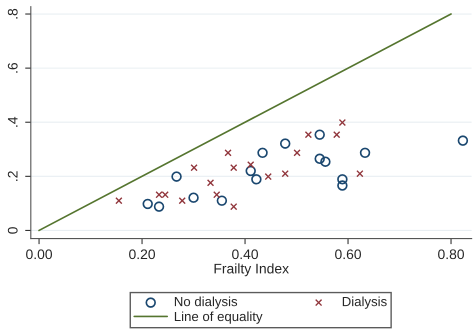 This screenshot has height=336, width=474. Describe the element at coordinates (251, 269) in the screenshot. I see `x-axis-title: Frailty Index` at that location.